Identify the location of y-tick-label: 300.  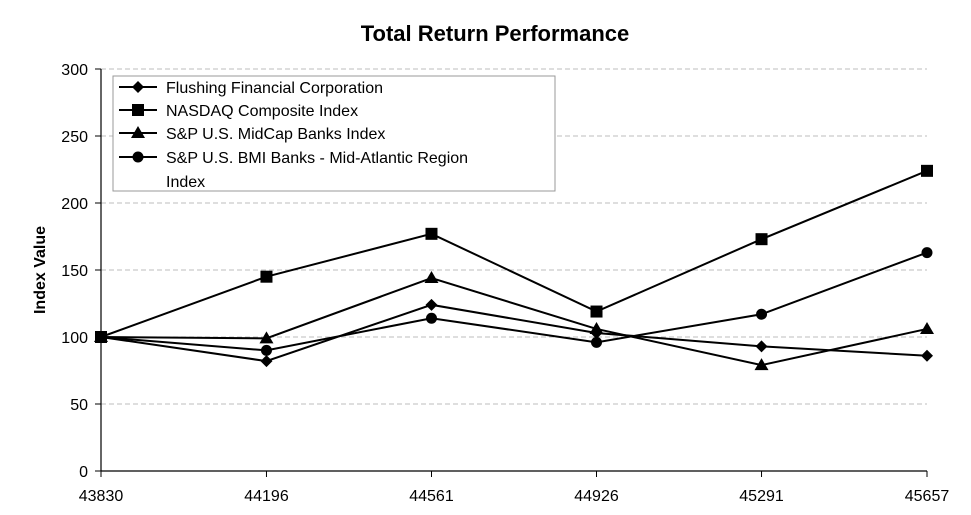
(74, 70).